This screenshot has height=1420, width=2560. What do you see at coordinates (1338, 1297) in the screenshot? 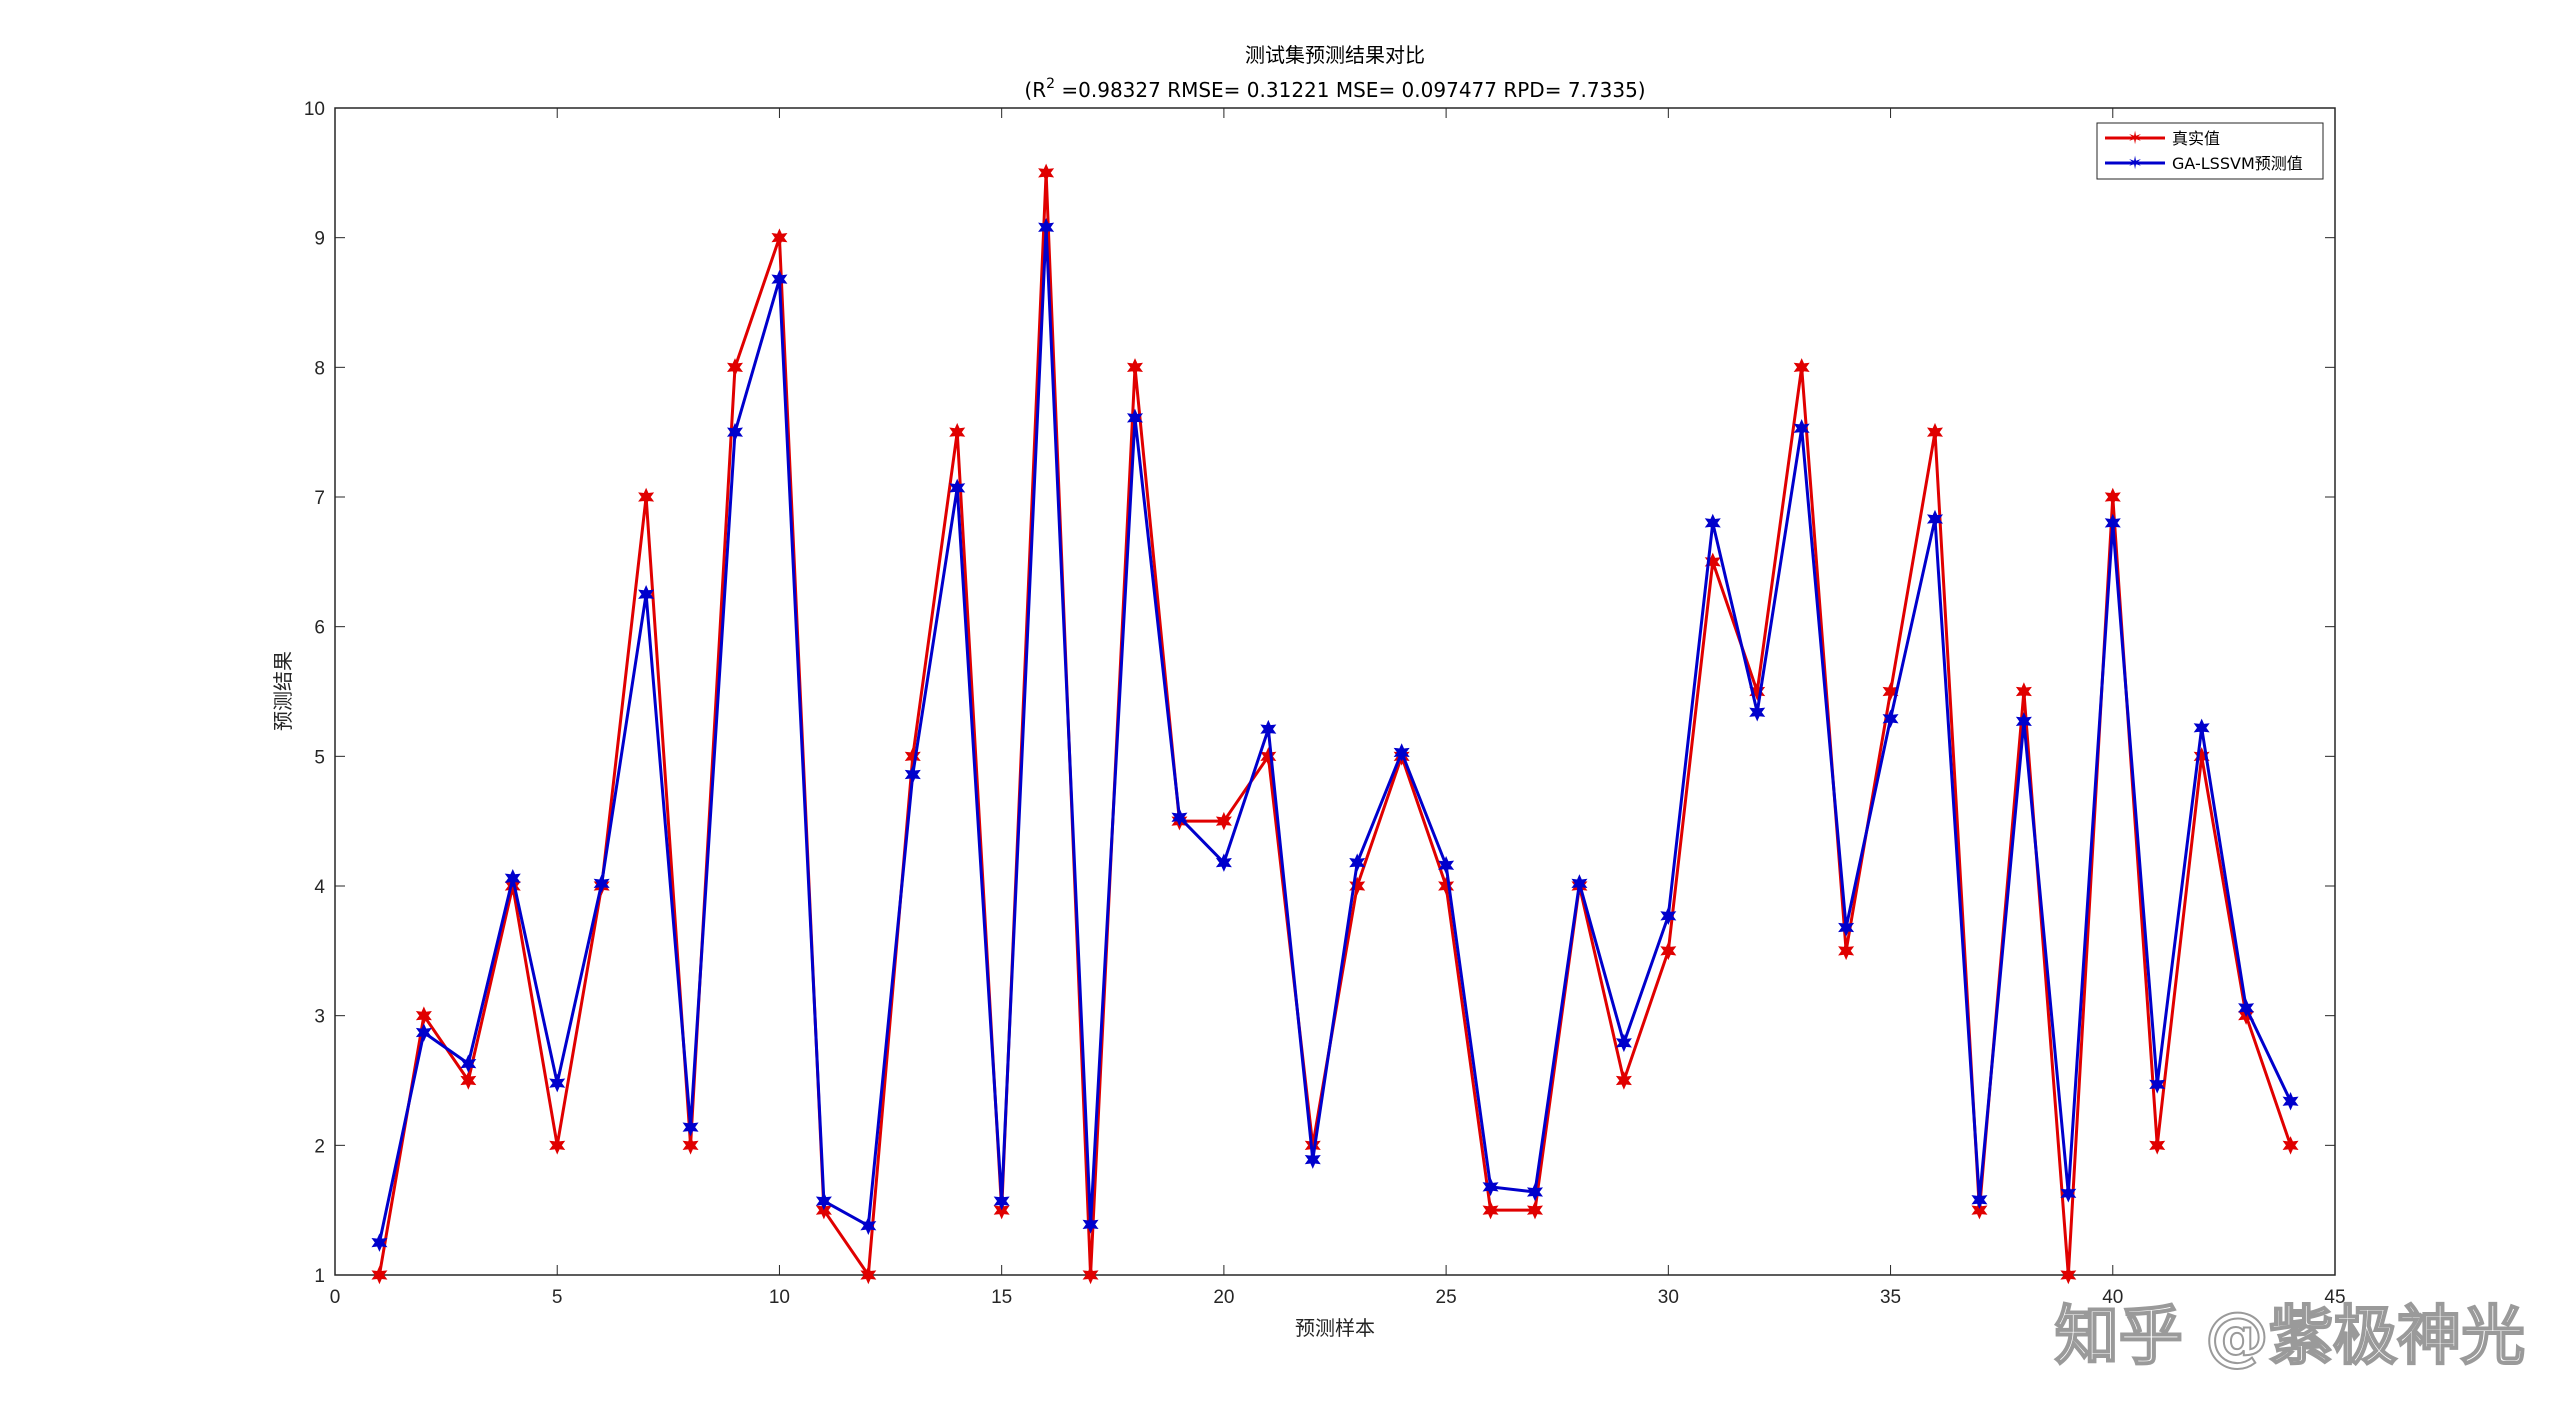
I see `x-tick-labels: 0 5 10 15 20 25 30 35 40 45` at bounding box center [1338, 1297].